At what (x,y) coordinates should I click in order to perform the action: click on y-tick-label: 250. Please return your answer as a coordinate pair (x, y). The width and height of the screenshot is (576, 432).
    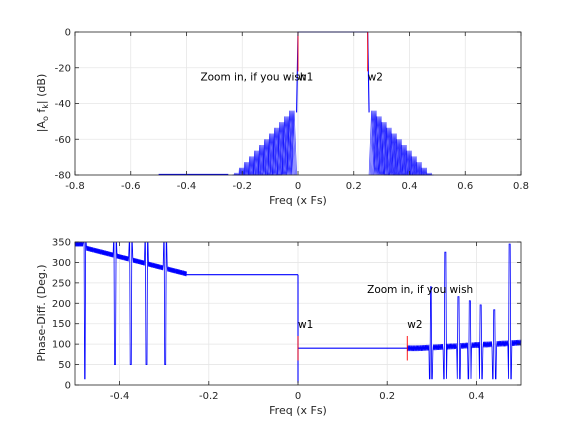
    Looking at the image, I should click on (61, 283).